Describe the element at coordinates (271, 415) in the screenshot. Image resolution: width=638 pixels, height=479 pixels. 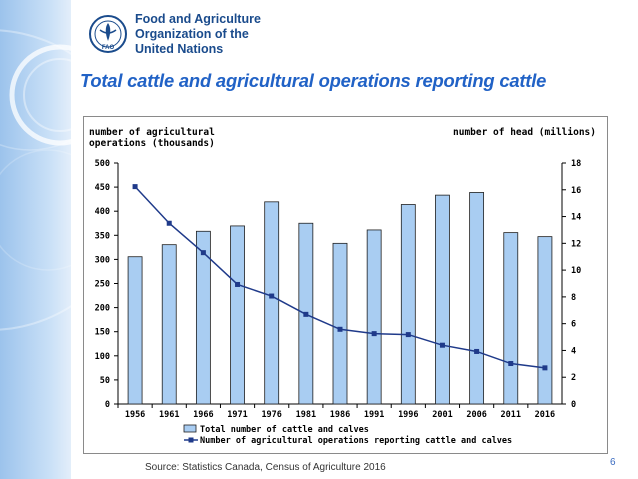
I see `x-tick-label: 1976` at that location.